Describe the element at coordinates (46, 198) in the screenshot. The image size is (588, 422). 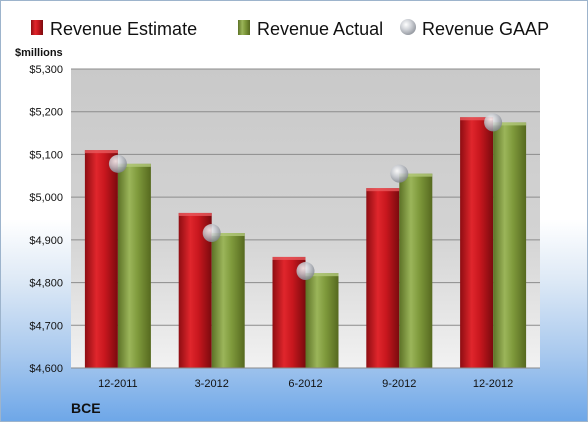
I see `y-tick-label: $5,000` at that location.